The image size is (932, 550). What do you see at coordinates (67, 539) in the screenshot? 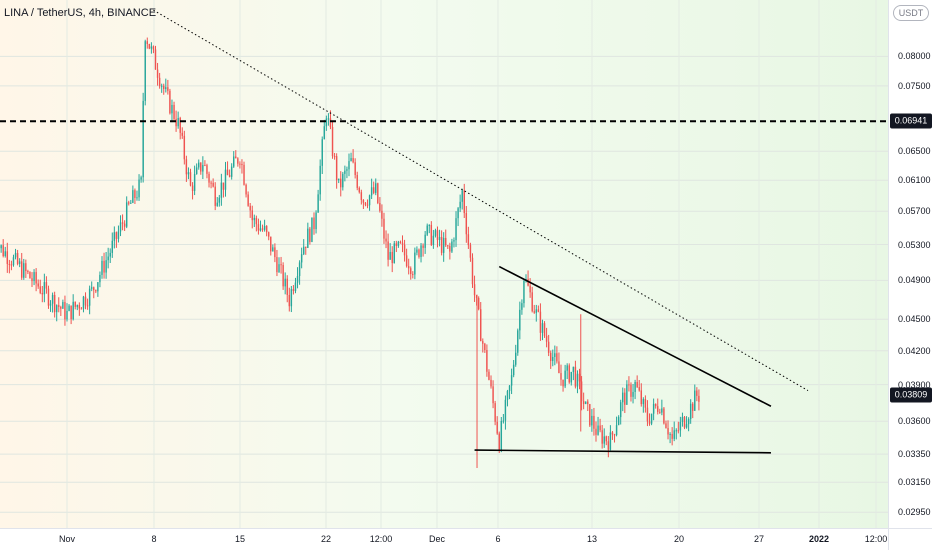
I see `time-tick-label: Nov` at bounding box center [67, 539].